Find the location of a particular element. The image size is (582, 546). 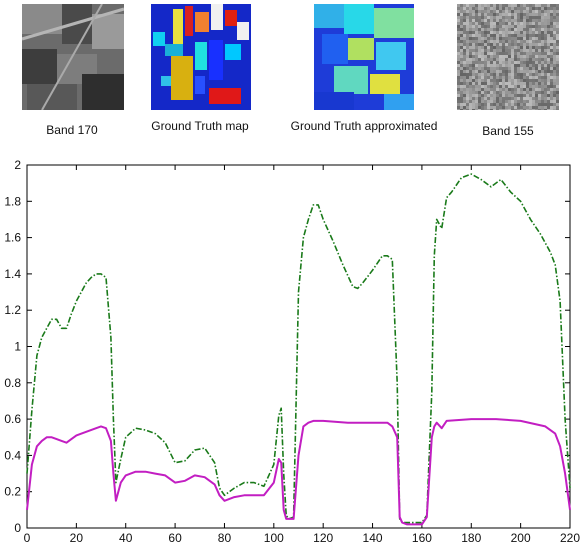

band-155-caption: Band 155 is located at coordinates (508, 131).